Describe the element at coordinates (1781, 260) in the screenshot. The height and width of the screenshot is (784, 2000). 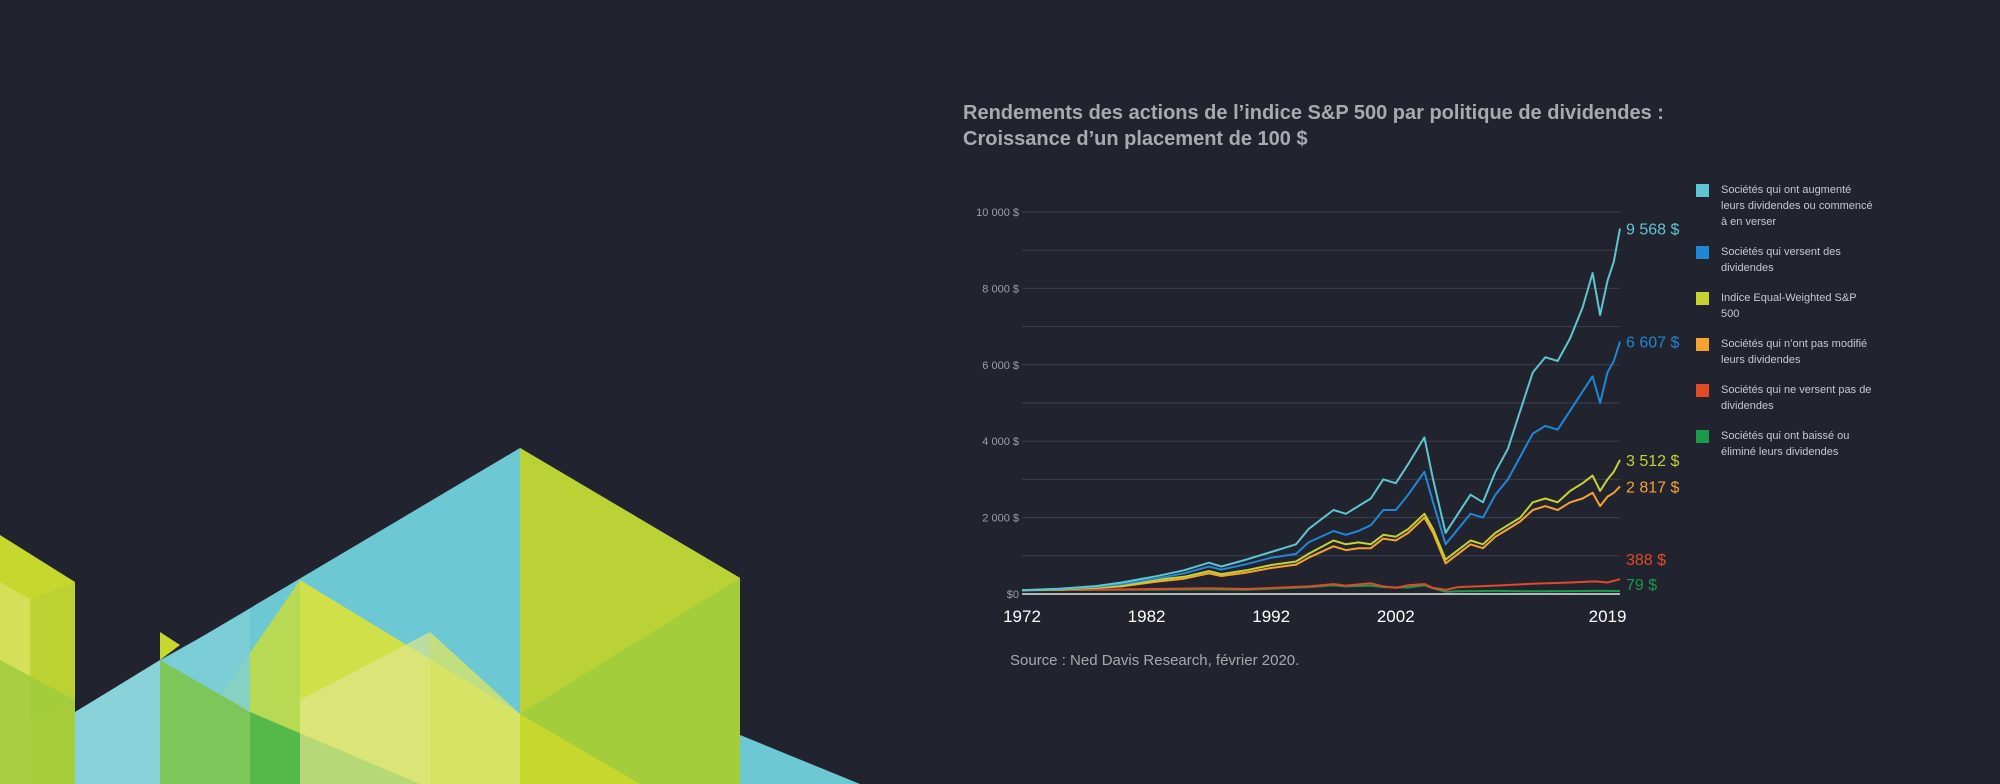
I see `legend-label: Sociétés qui versent des dividendes` at that location.